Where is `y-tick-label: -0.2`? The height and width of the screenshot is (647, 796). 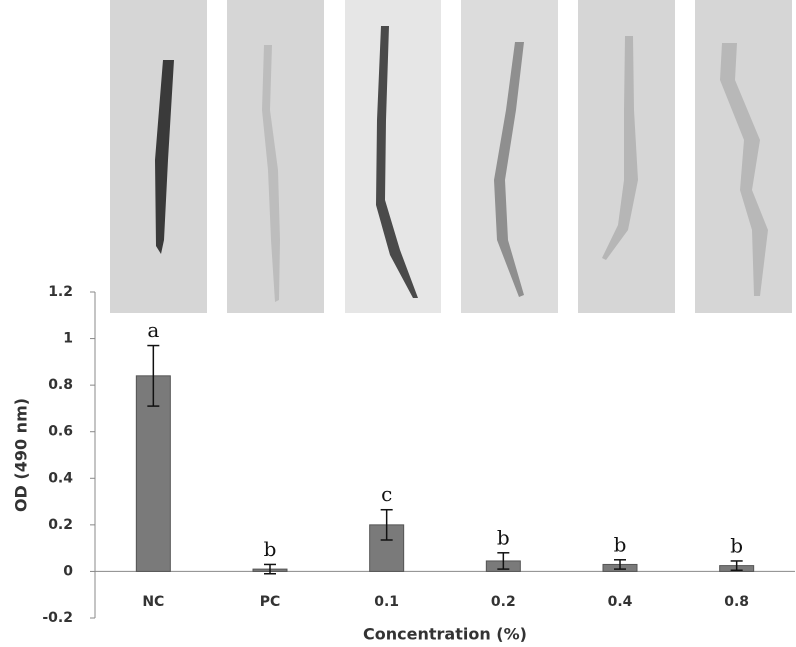 y-tick-label: -0.2 is located at coordinates (57, 618).